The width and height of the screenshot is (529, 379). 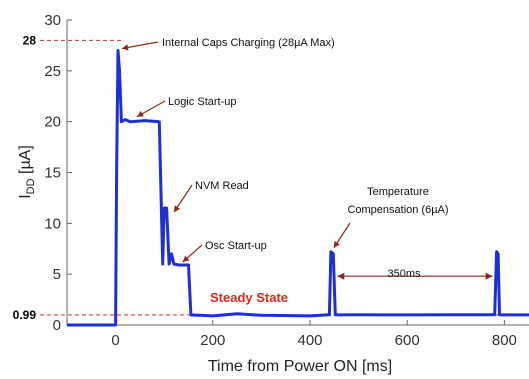 What do you see at coordinates (192, 253) in the screenshot?
I see `arrow-osc-startup` at bounding box center [192, 253].